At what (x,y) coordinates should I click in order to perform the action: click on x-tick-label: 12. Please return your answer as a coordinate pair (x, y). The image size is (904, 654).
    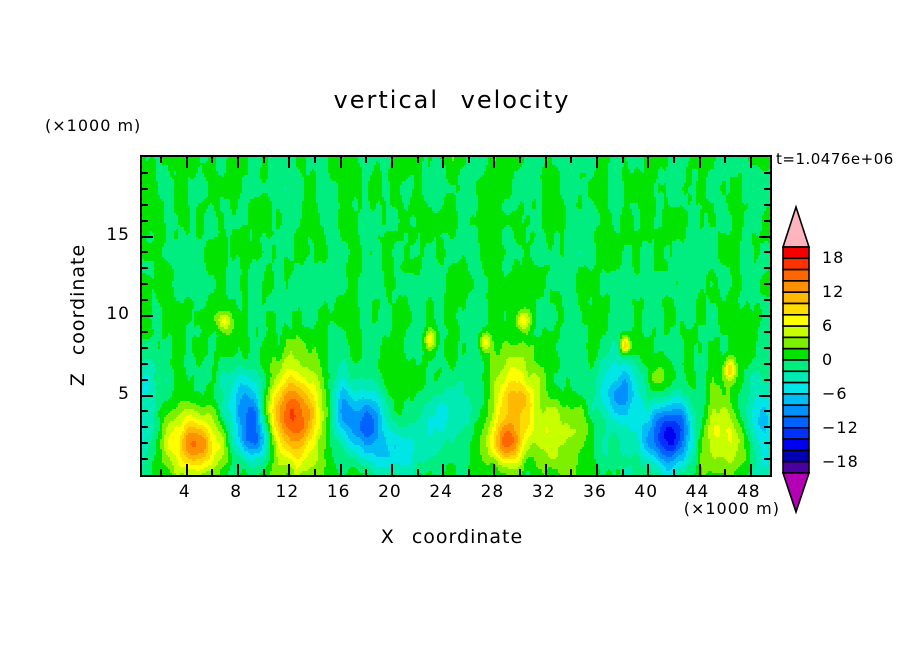
    Looking at the image, I should click on (287, 492).